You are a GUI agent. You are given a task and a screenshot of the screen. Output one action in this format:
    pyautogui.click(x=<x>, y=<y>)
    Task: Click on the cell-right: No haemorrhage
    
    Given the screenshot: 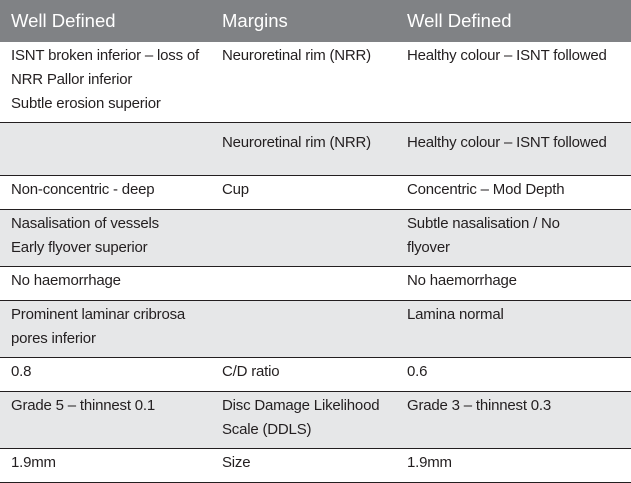 What is the action you would take?
    pyautogui.click(x=513, y=283)
    